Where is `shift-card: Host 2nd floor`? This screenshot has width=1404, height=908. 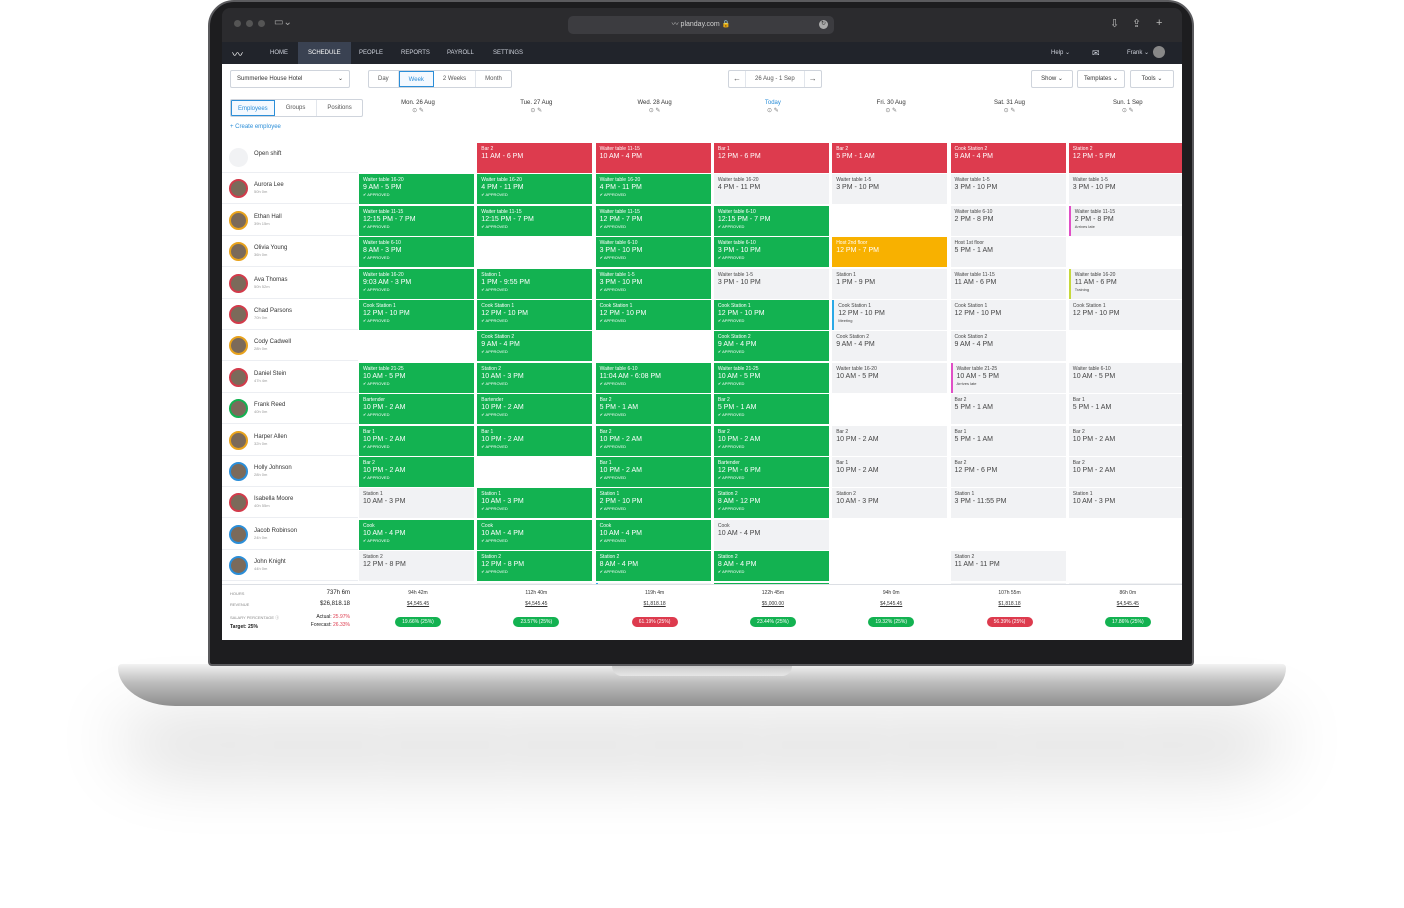
shift-card: Host 2nd floor is located at coordinates (1008, 583).